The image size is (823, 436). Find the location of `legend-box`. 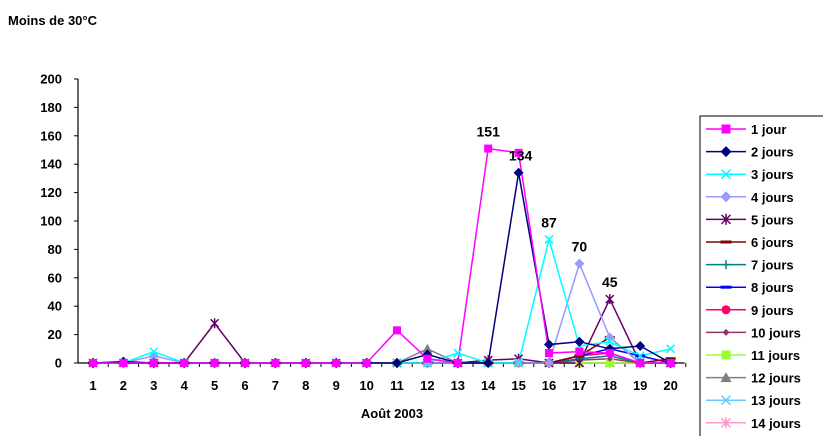

legend-box is located at coordinates (761, 275).